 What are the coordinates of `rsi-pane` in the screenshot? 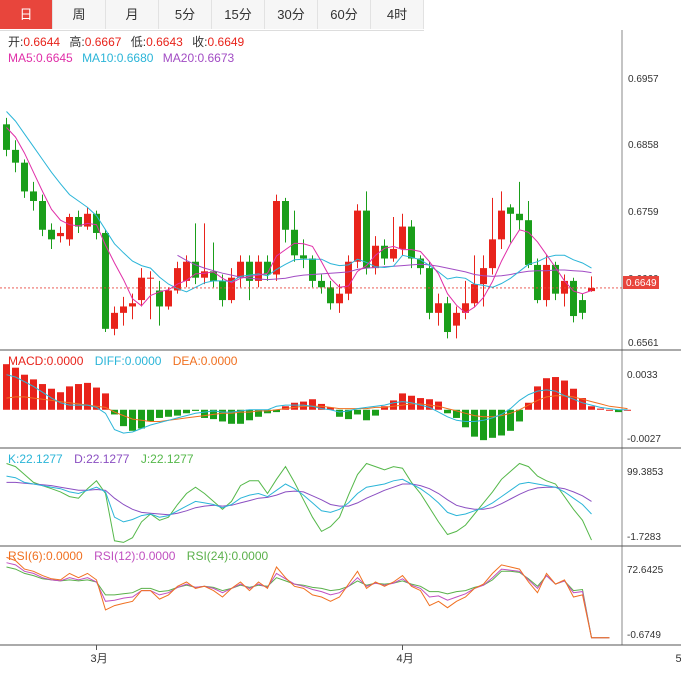 It's located at (308, 597).